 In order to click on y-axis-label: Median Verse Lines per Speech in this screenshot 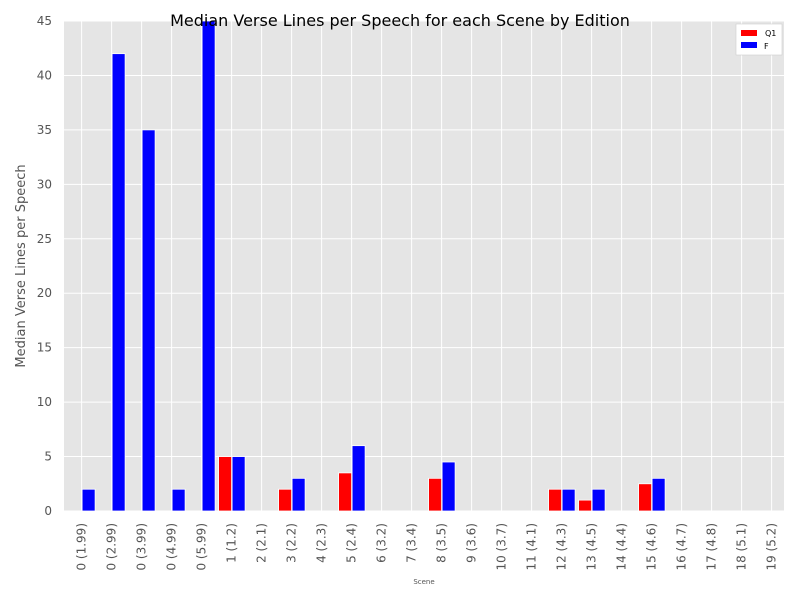, I will do `click(21, 265)`.